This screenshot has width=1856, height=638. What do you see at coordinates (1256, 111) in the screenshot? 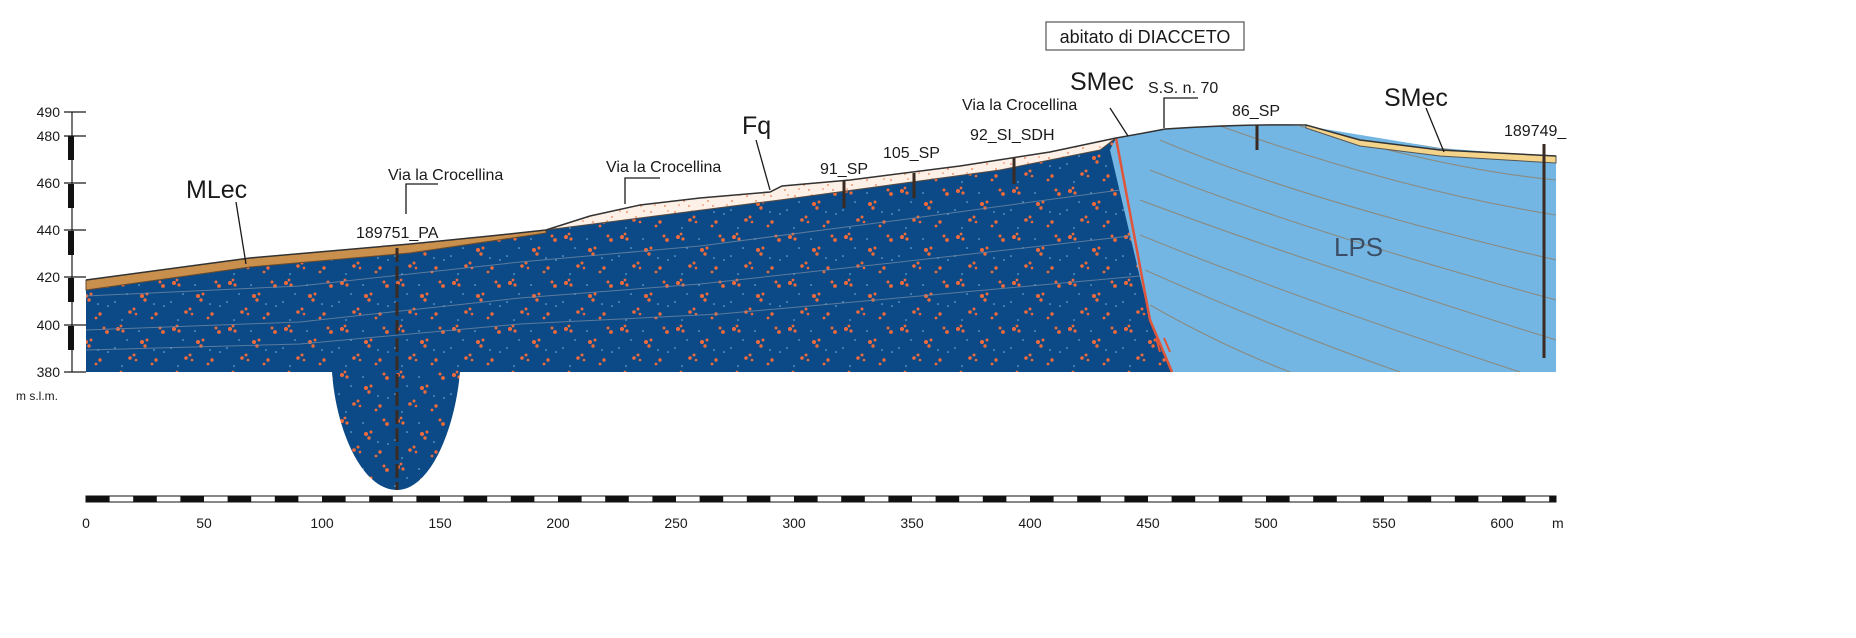
I see `borehole-label-86: 86_SP` at bounding box center [1256, 111].